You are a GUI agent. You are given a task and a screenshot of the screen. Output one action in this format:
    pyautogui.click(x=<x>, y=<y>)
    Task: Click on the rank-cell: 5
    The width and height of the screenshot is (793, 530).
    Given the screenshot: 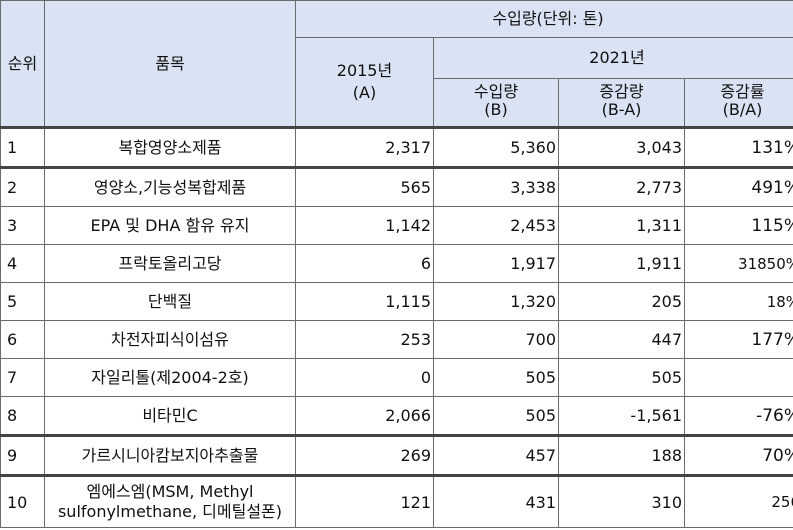 What is the action you would take?
    pyautogui.click(x=22, y=301)
    